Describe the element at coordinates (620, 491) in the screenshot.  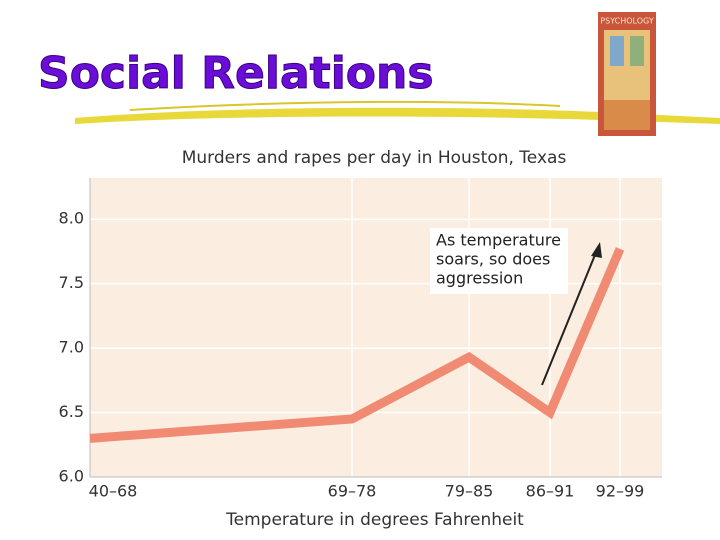
I see `x-tick-label: 92–99` at that location.